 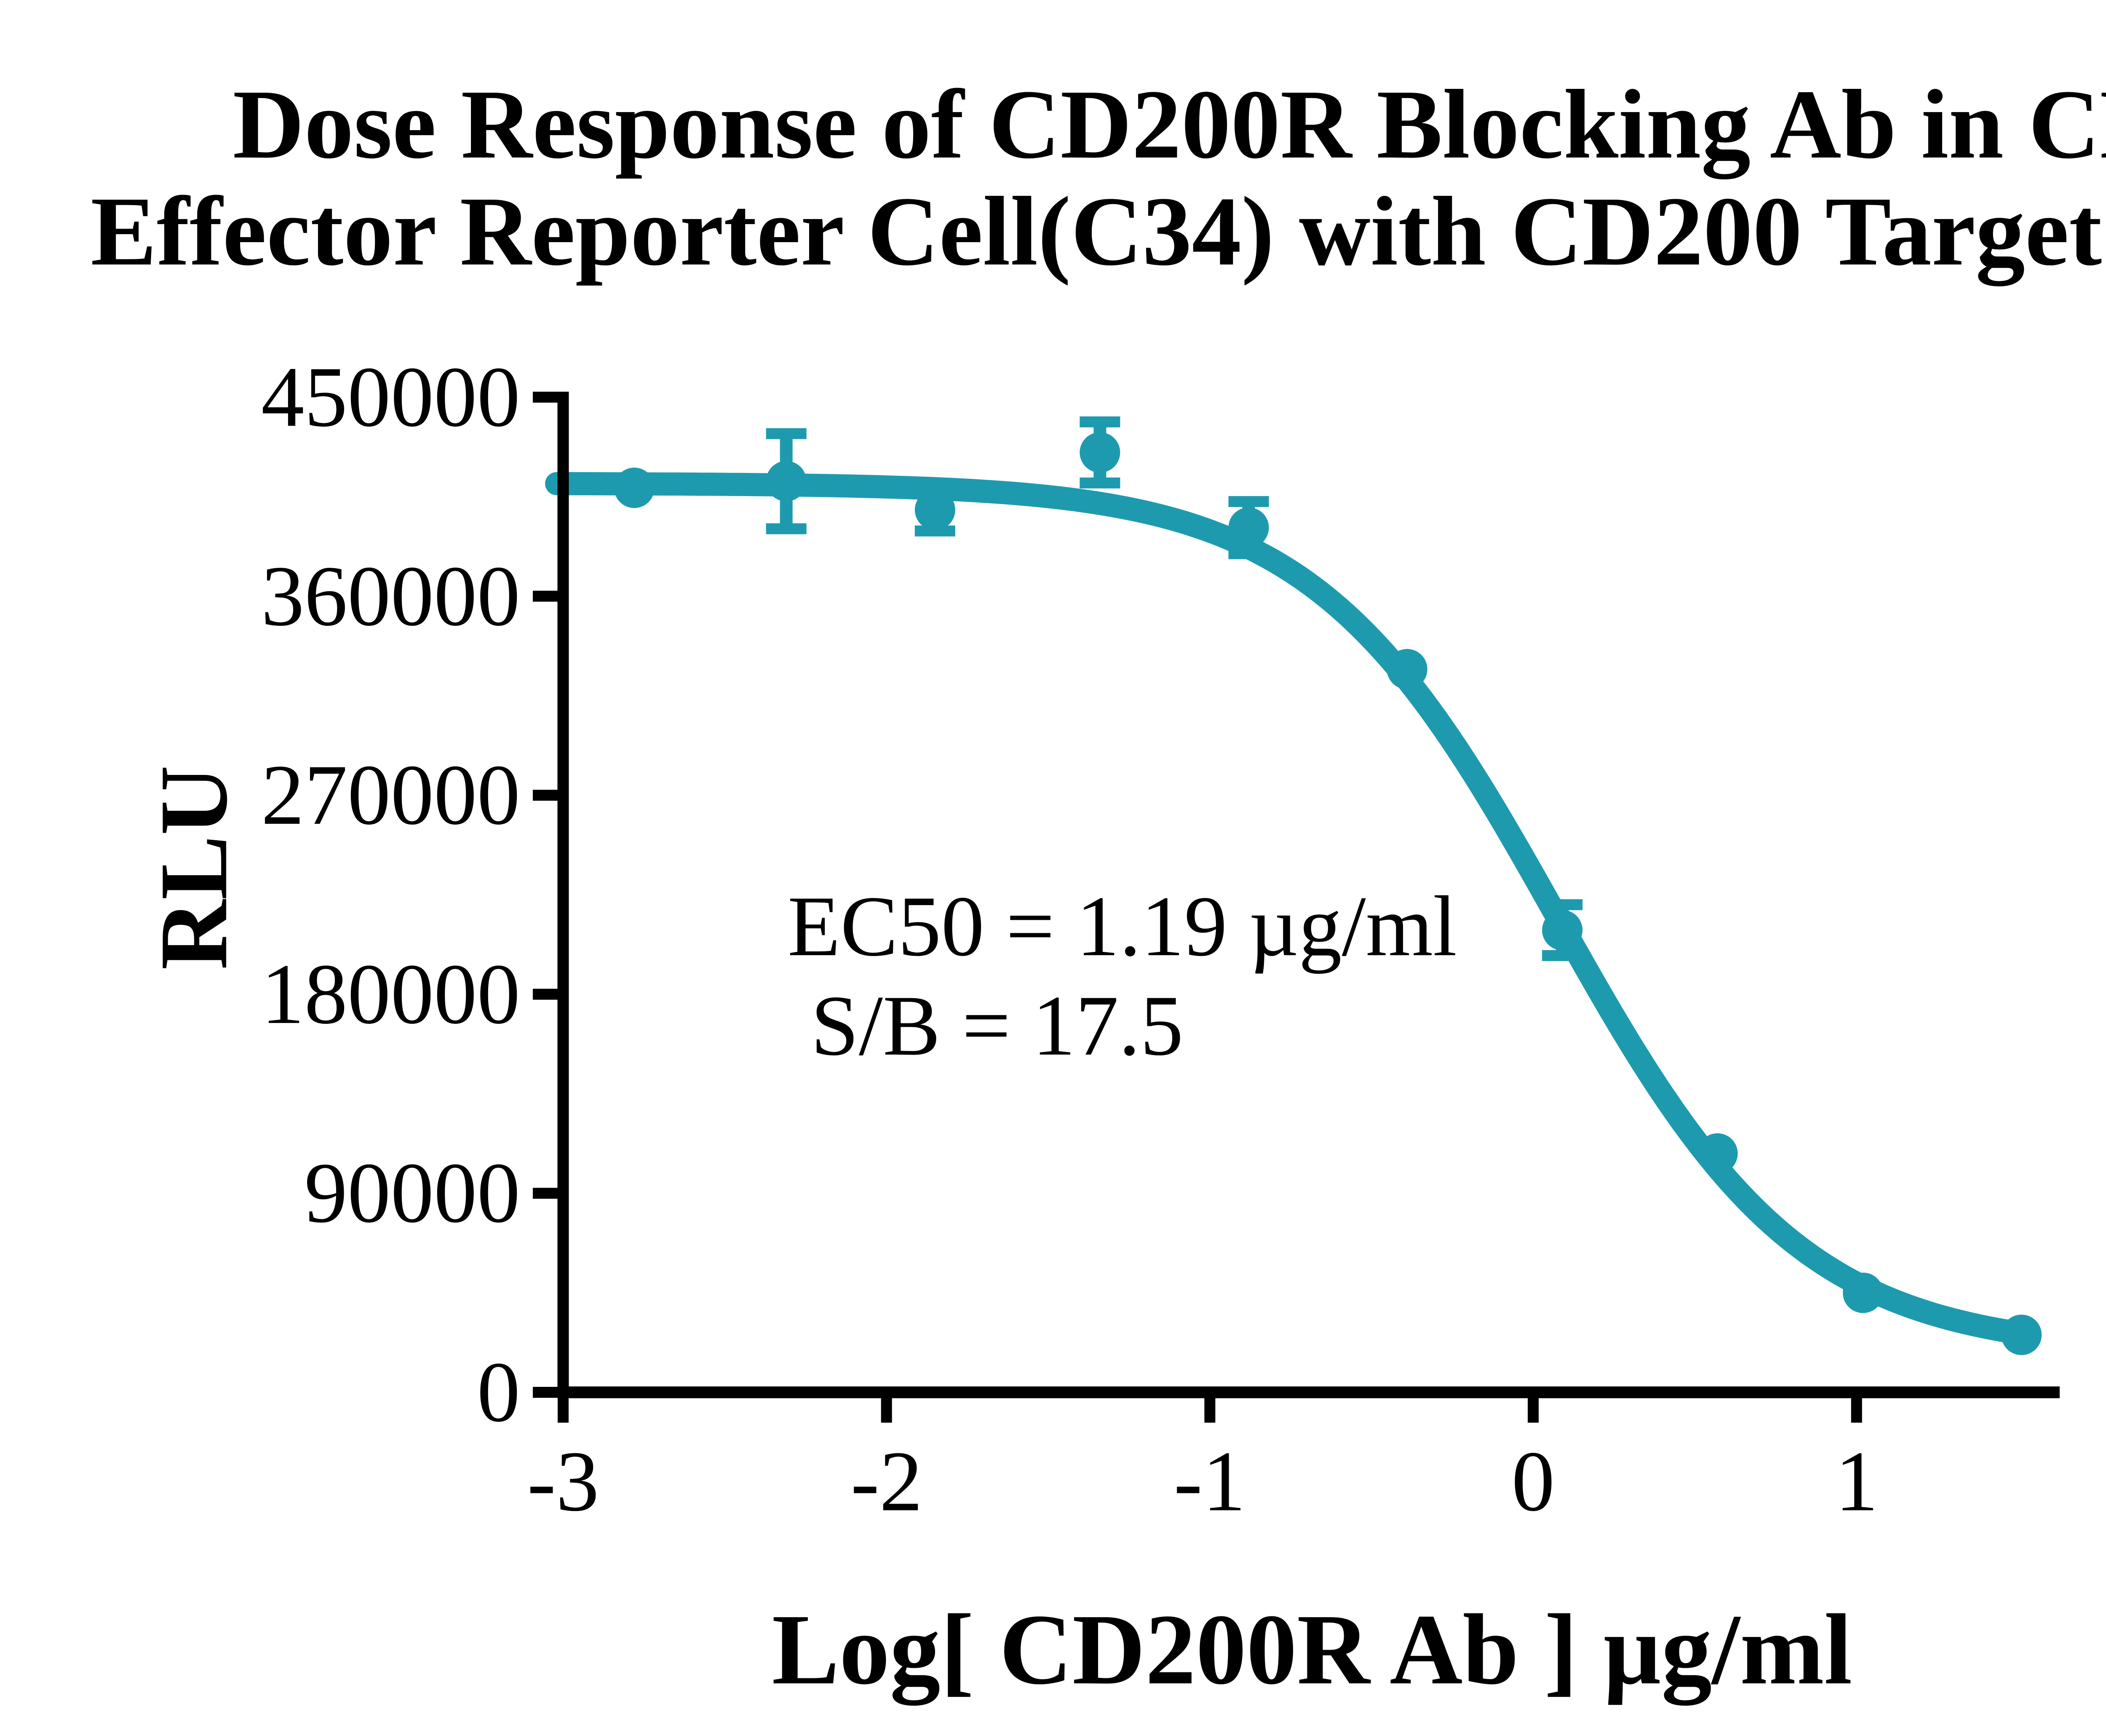 What do you see at coordinates (390, 596) in the screenshot?
I see `y-tick-label-360000: 360000` at bounding box center [390, 596].